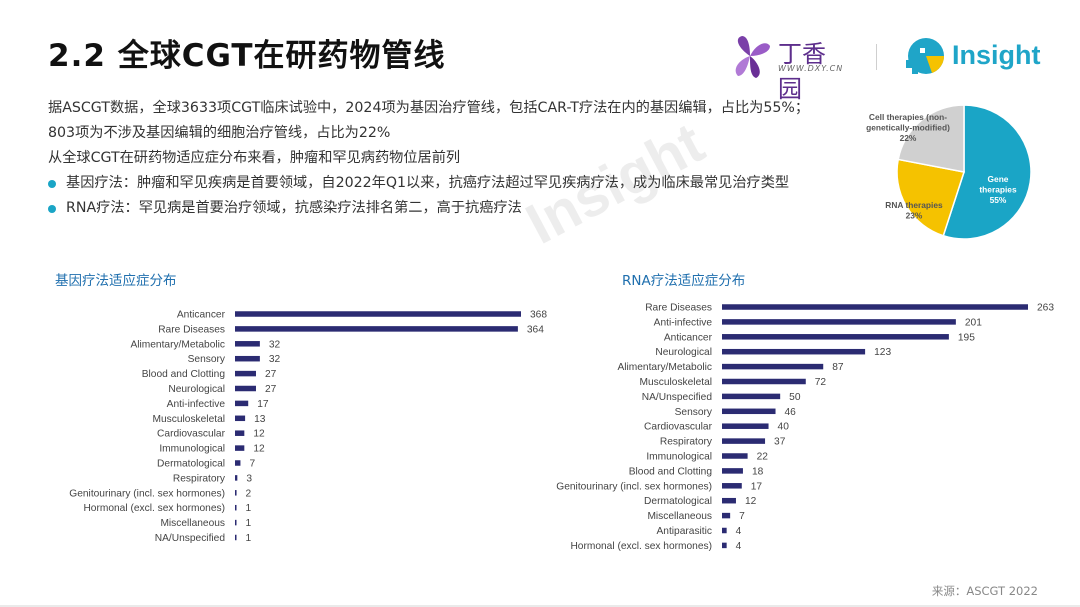 Image resolution: width=1080 pixels, height=607 pixels. I want to click on bar-antiparasitic, so click(724, 530).